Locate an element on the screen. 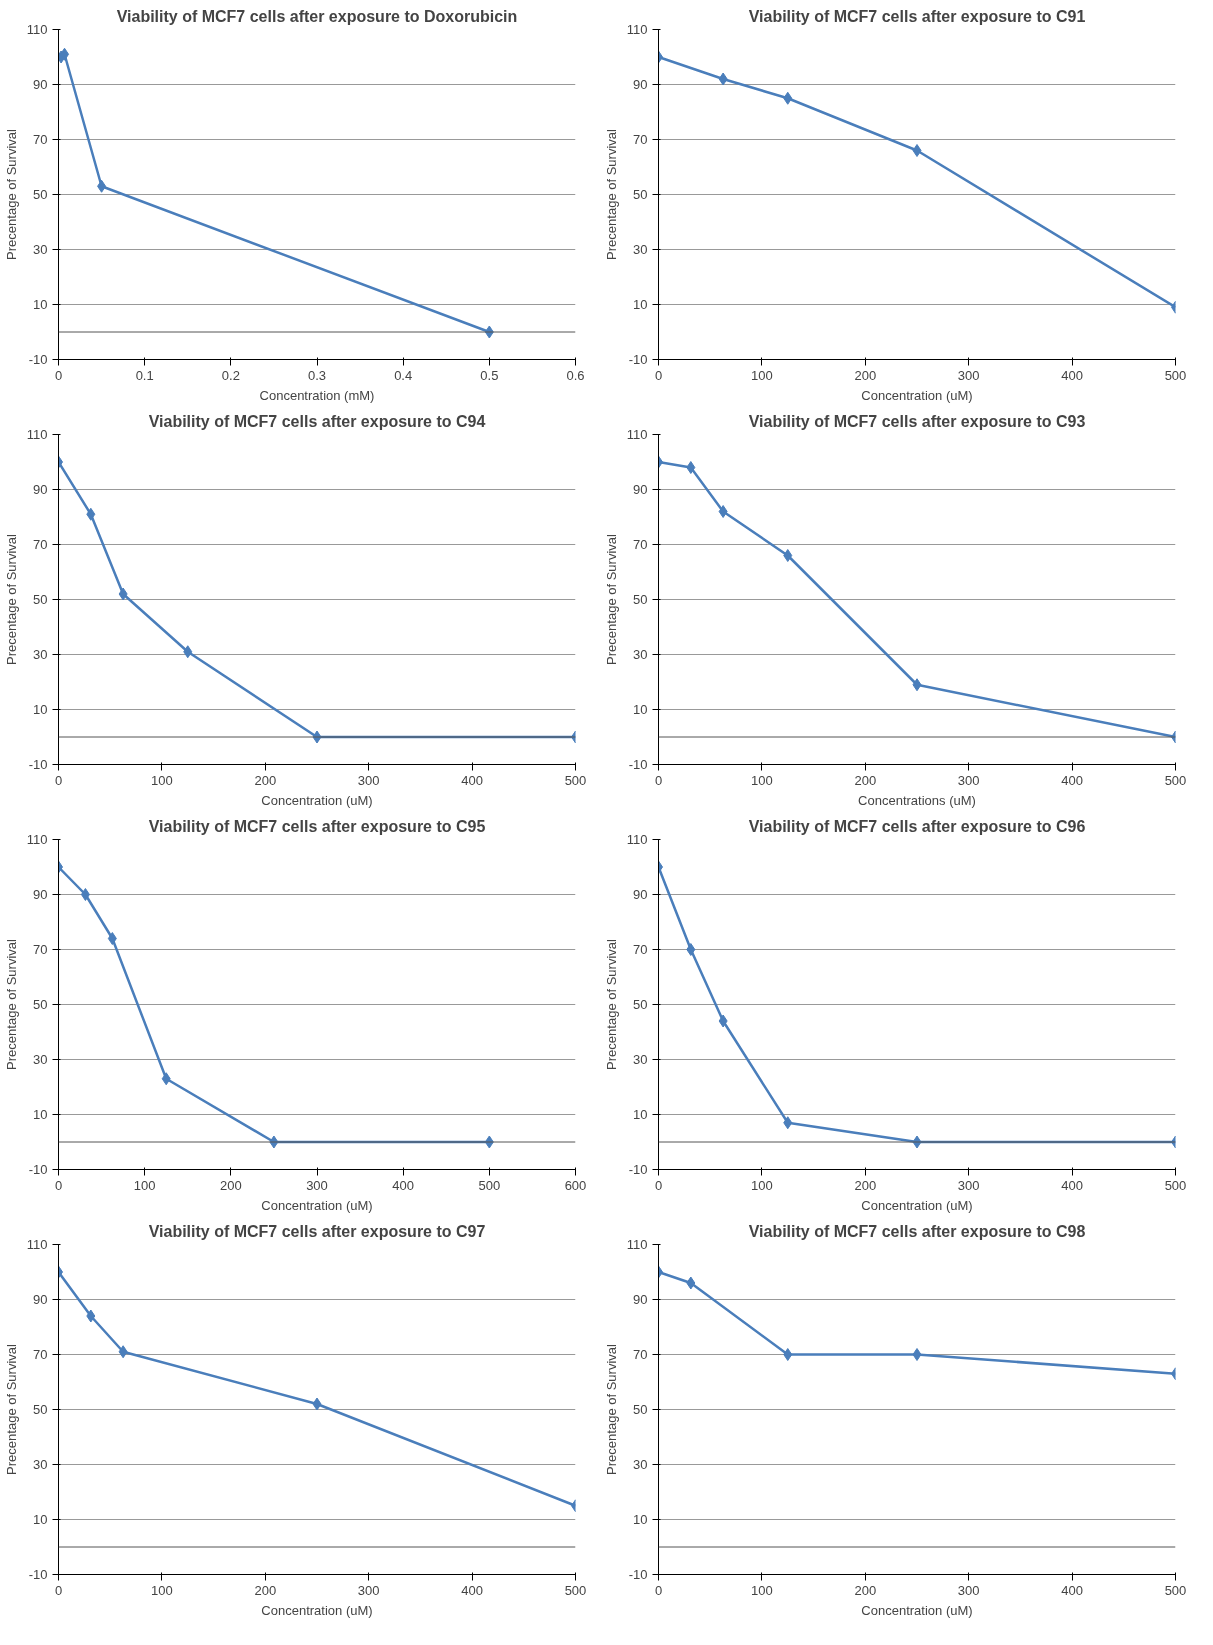 Image resolution: width=1213 pixels, height=1645 pixels. chart-title: Viability of MCF7 cells after exposure to C95 is located at coordinates (317, 826).